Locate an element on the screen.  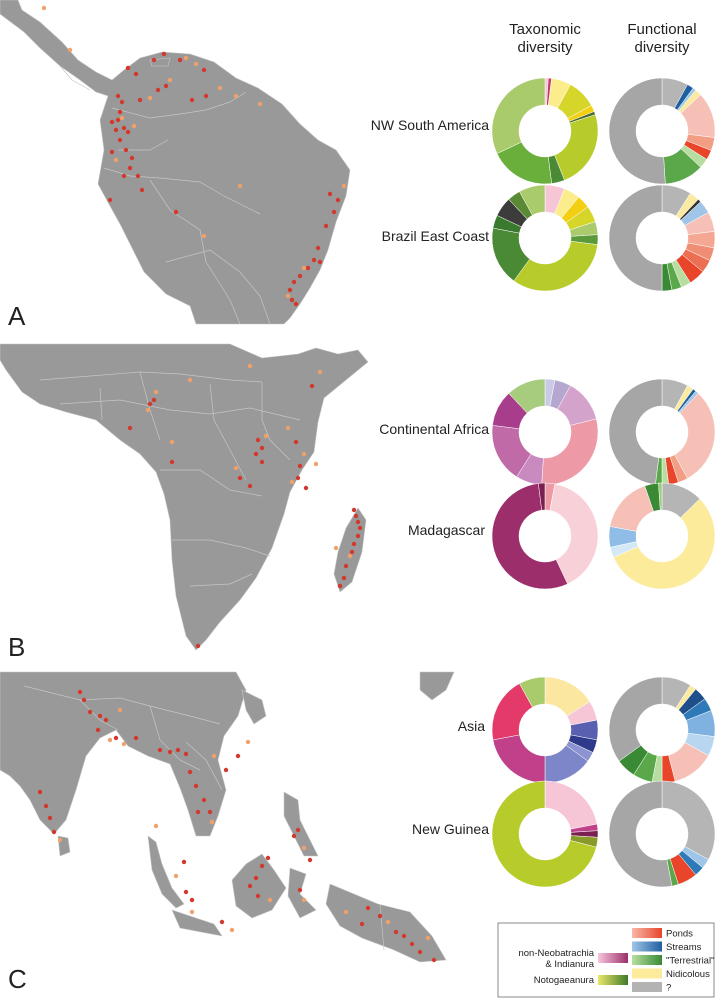
donut-asia-taxonomic is located at coordinates (545, 730).